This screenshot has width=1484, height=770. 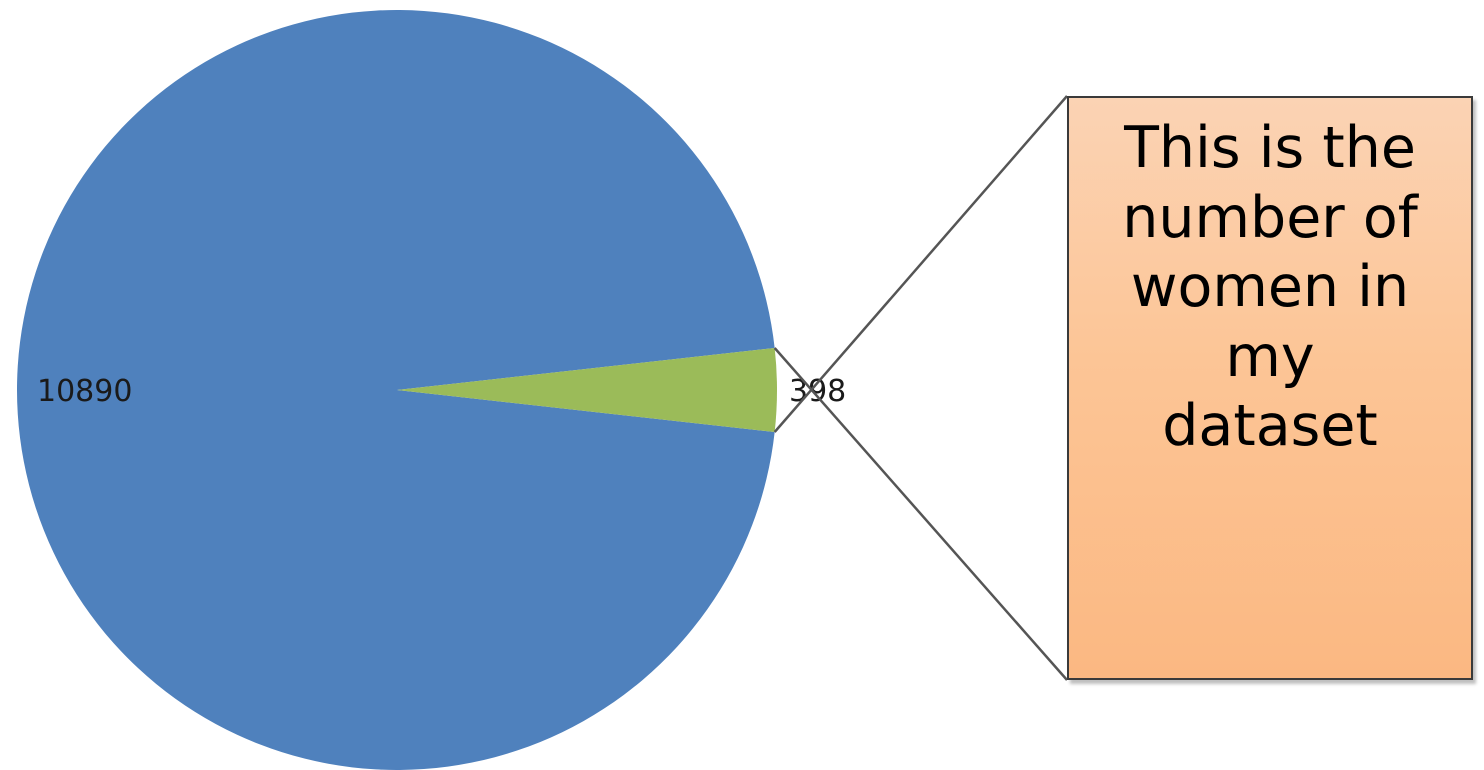 I want to click on callout-line-bottom, so click(x=920, y=514).